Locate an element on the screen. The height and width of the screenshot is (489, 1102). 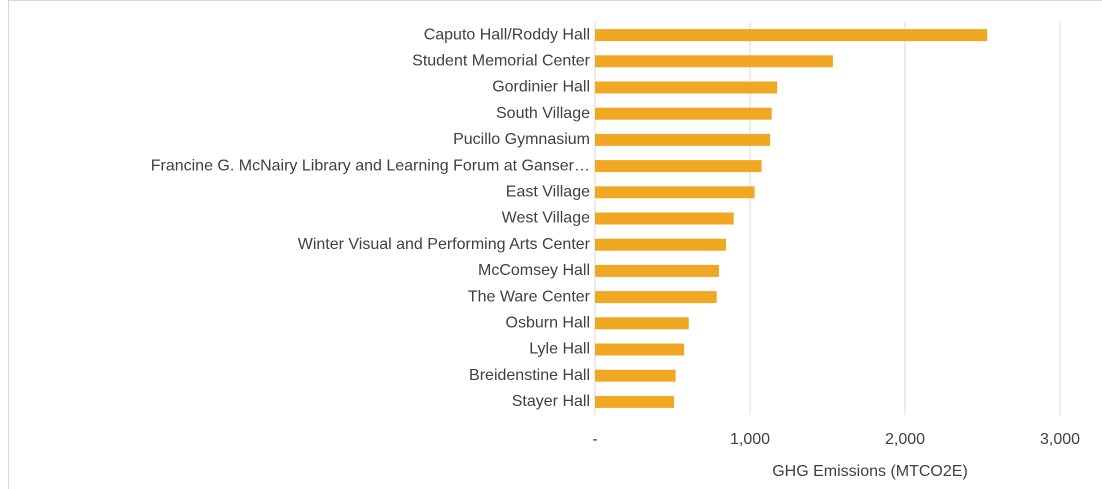
y-tick-label: Gordinier Hall is located at coordinates (541, 87).